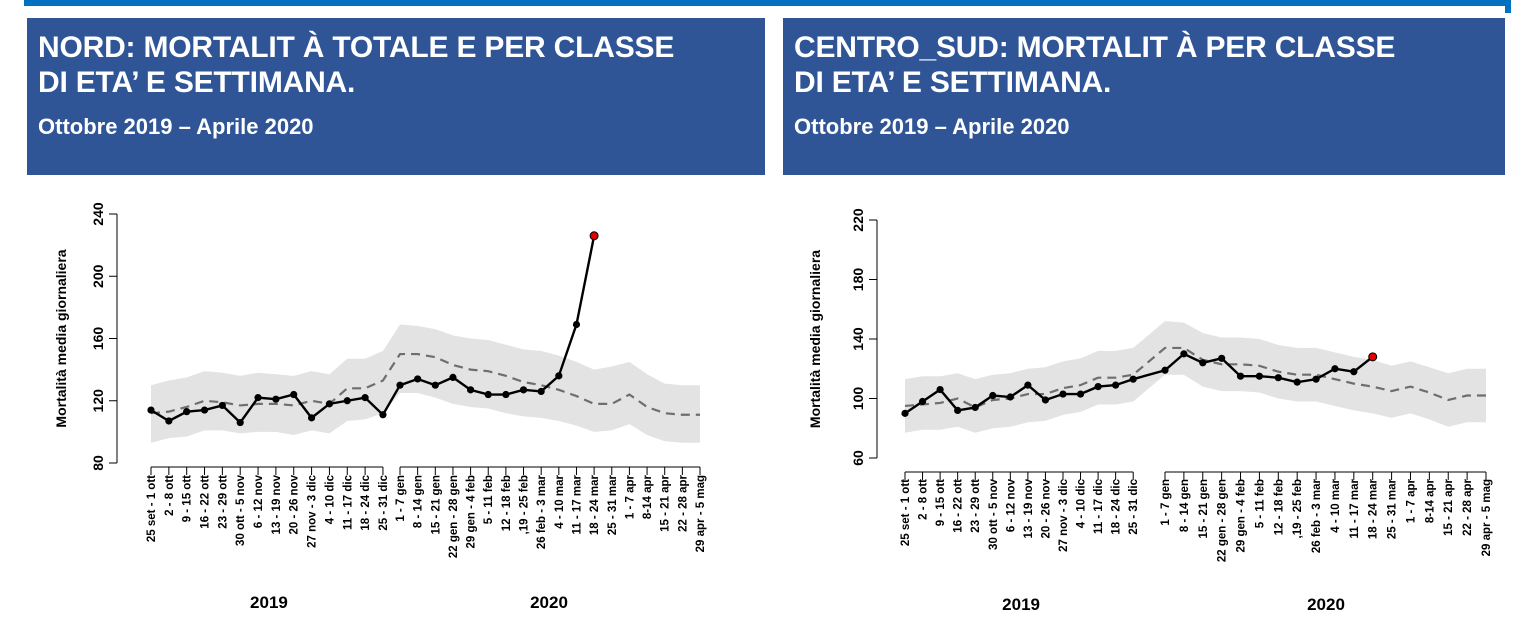 The width and height of the screenshot is (1531, 637). Describe the element at coordinates (98, 339) in the screenshot. I see `y-tick-label: 160` at that location.